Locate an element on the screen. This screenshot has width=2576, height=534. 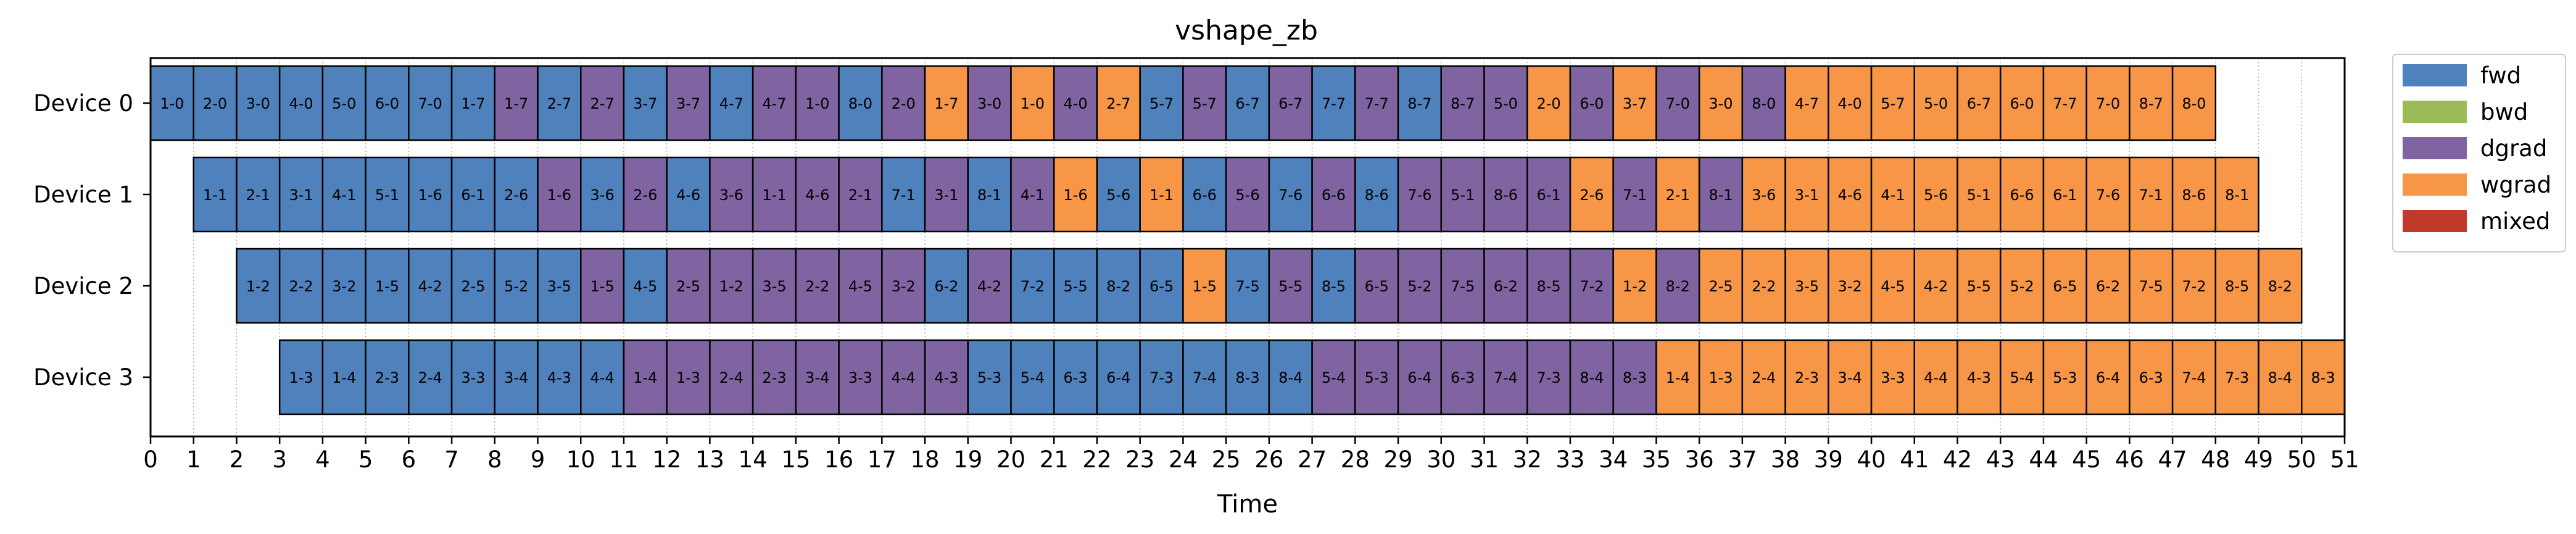
block-label: 4-0 is located at coordinates (1850, 104).